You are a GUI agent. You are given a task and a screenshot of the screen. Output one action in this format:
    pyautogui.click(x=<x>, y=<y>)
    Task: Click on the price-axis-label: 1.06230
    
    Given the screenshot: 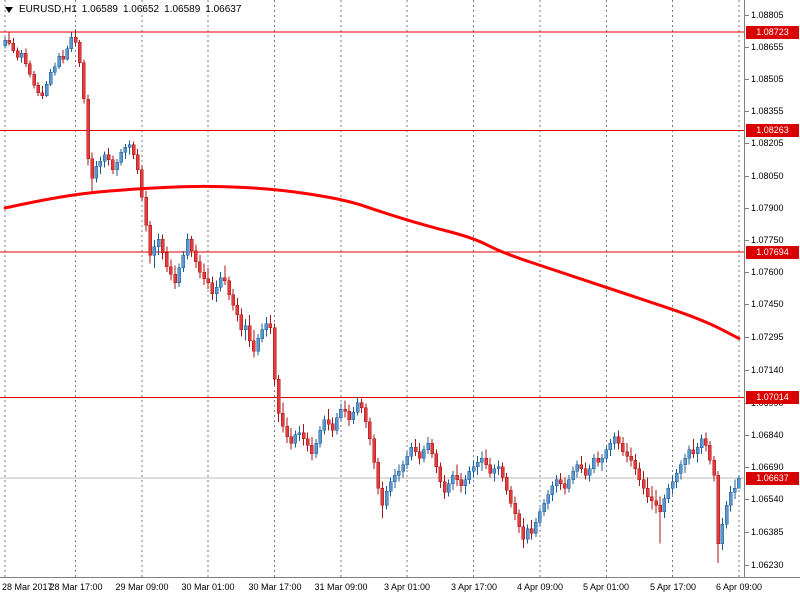 What is the action you would take?
    pyautogui.click(x=767, y=565)
    